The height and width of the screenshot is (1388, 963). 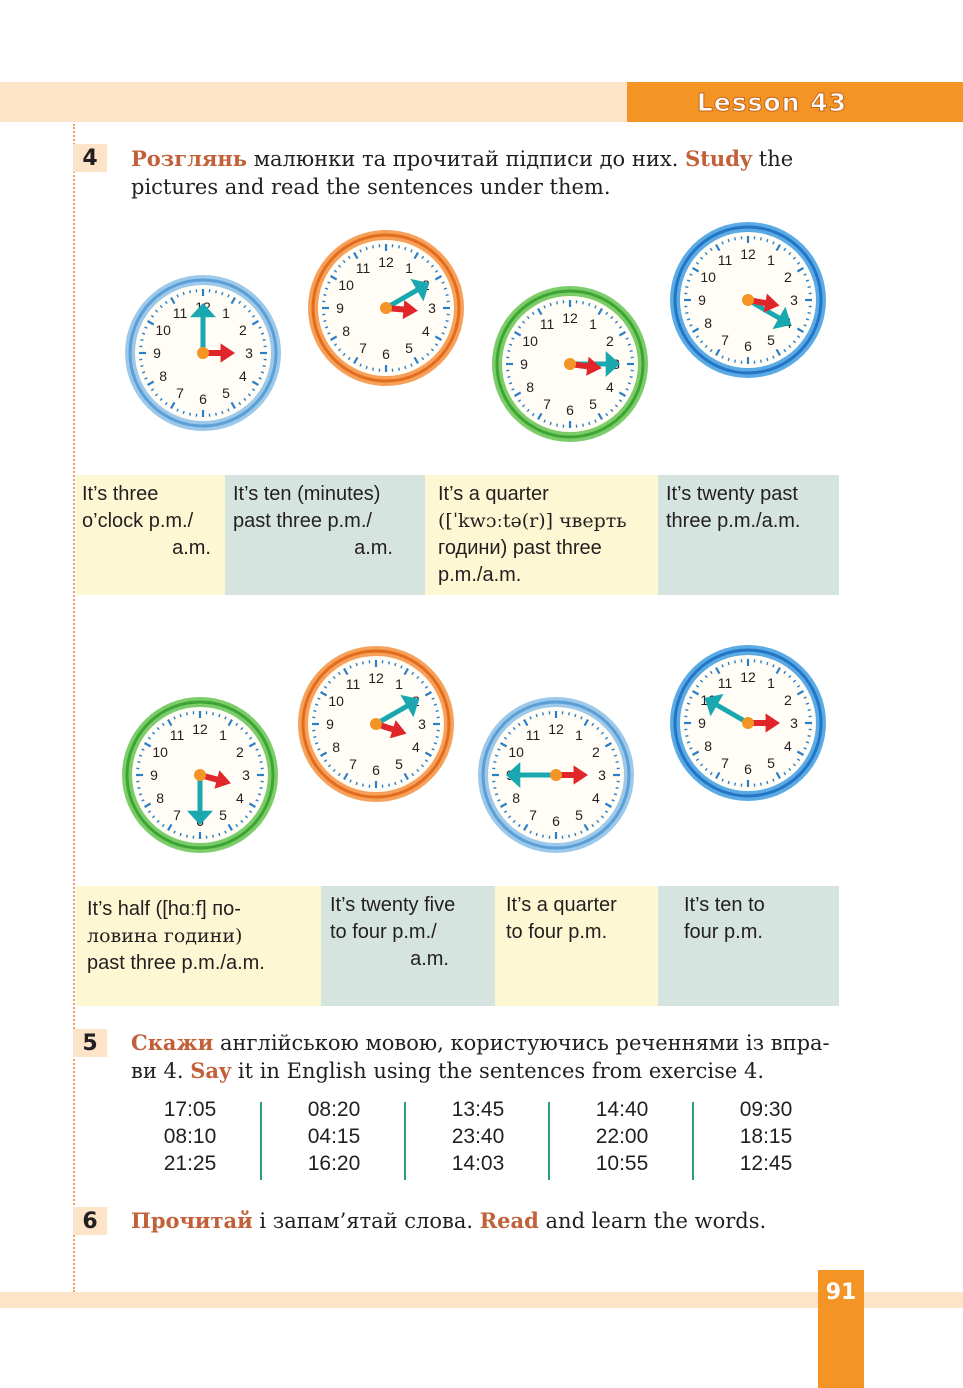 What do you see at coordinates (509, 1220) in the screenshot?
I see `verb-en: Read` at bounding box center [509, 1220].